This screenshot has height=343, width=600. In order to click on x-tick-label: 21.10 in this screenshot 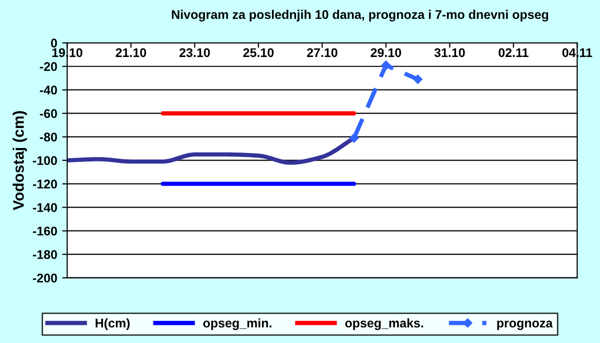, I will do `click(131, 53)`.